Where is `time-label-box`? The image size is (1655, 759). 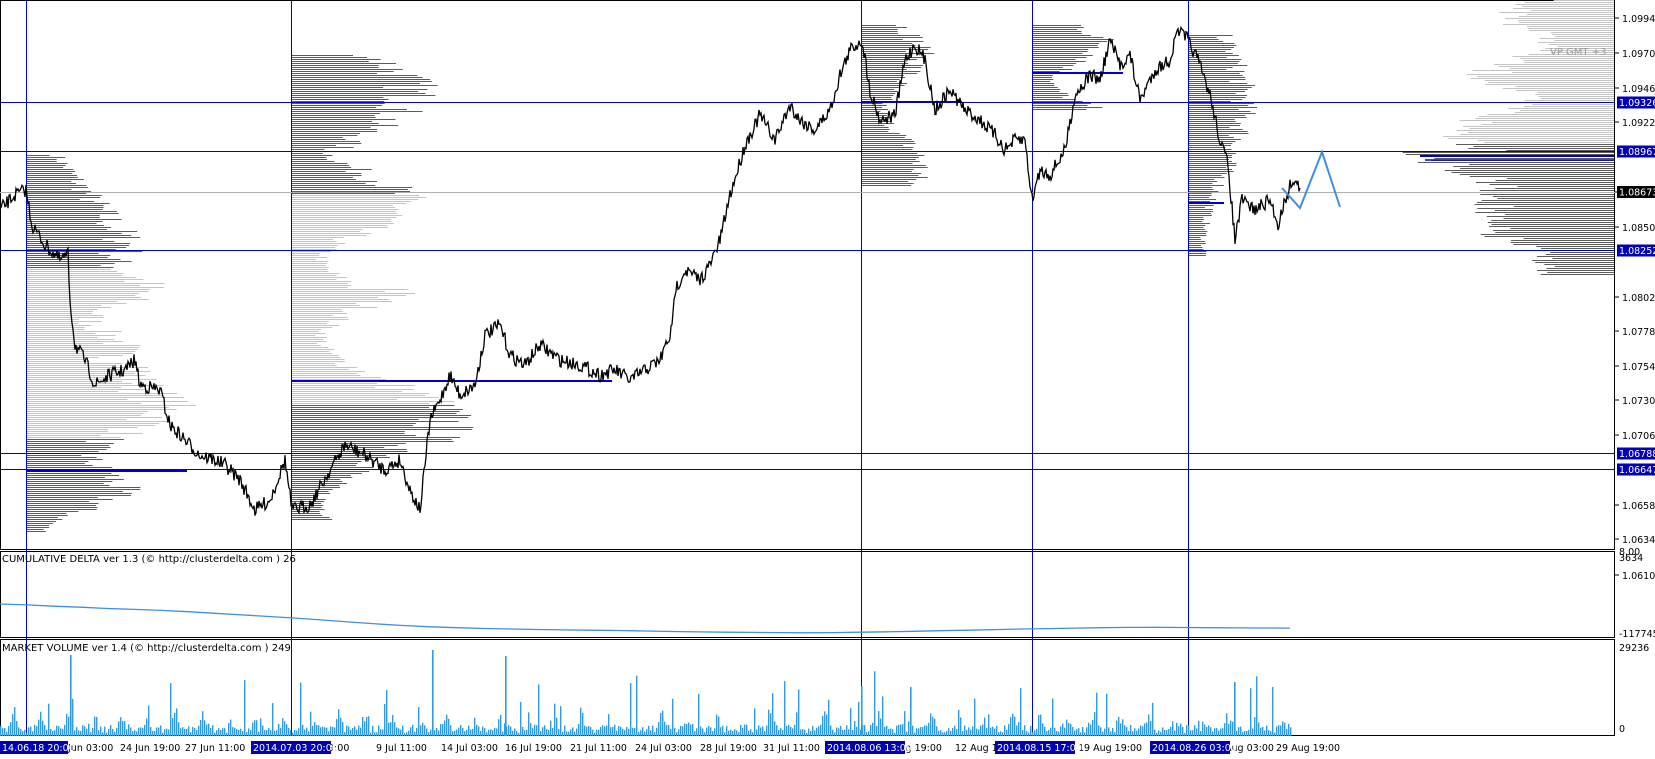
time-label-box is located at coordinates (291, 747).